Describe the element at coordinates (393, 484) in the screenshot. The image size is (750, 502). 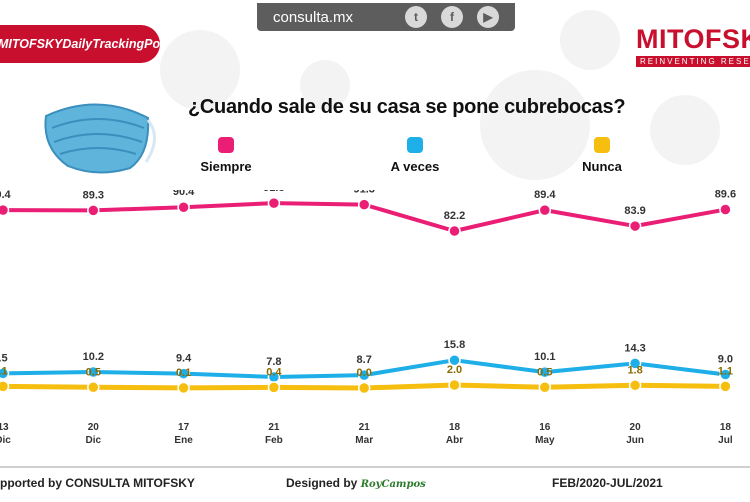
I see `footer-designer: RoyCampos` at that location.